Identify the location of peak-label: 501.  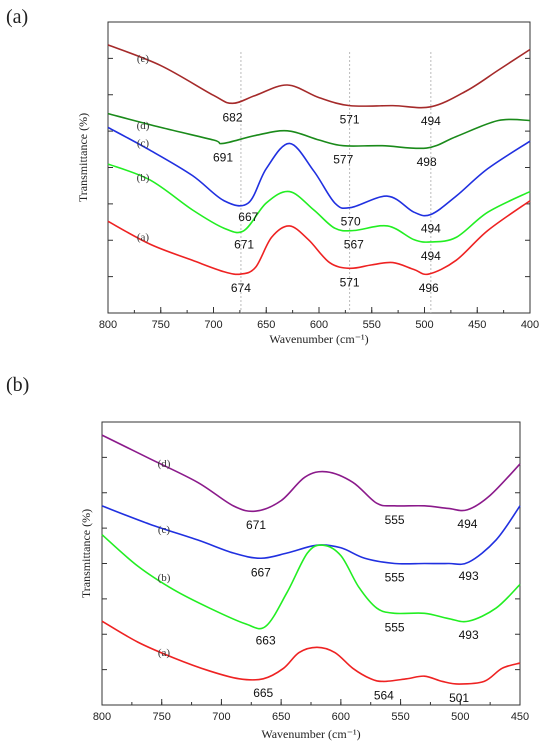
(459, 698).